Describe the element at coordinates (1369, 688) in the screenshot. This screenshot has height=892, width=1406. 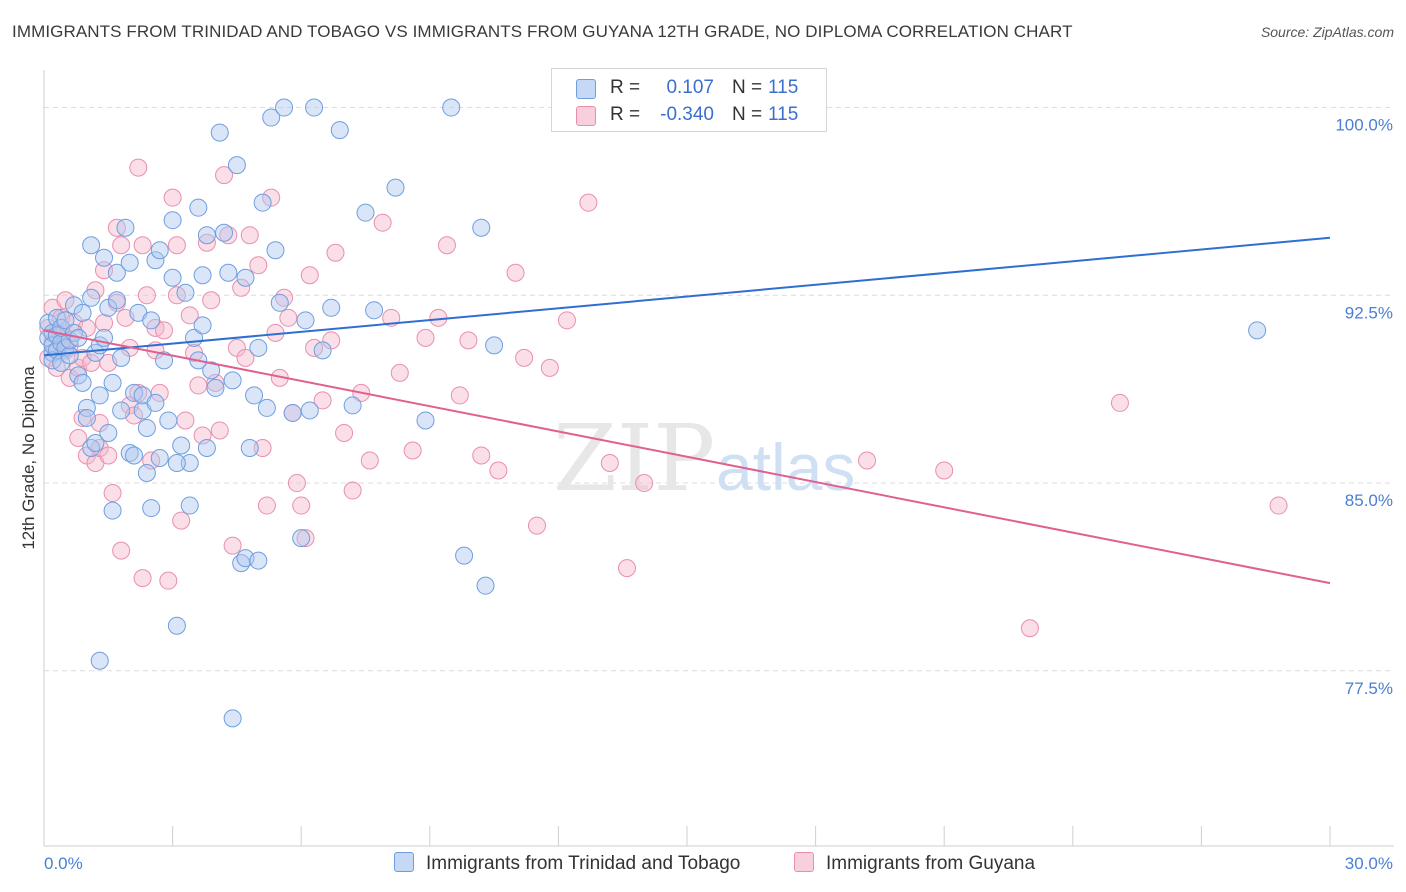
I see `y-tick-label: 77.5%` at that location.